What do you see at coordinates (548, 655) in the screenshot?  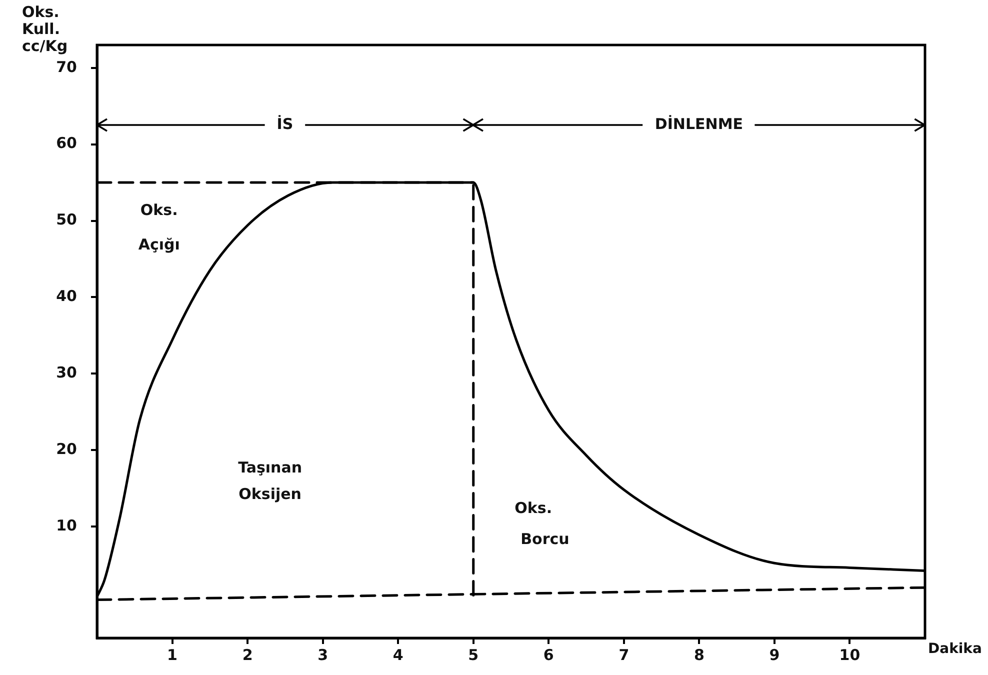 I see `x-tick-label: 6` at bounding box center [548, 655].